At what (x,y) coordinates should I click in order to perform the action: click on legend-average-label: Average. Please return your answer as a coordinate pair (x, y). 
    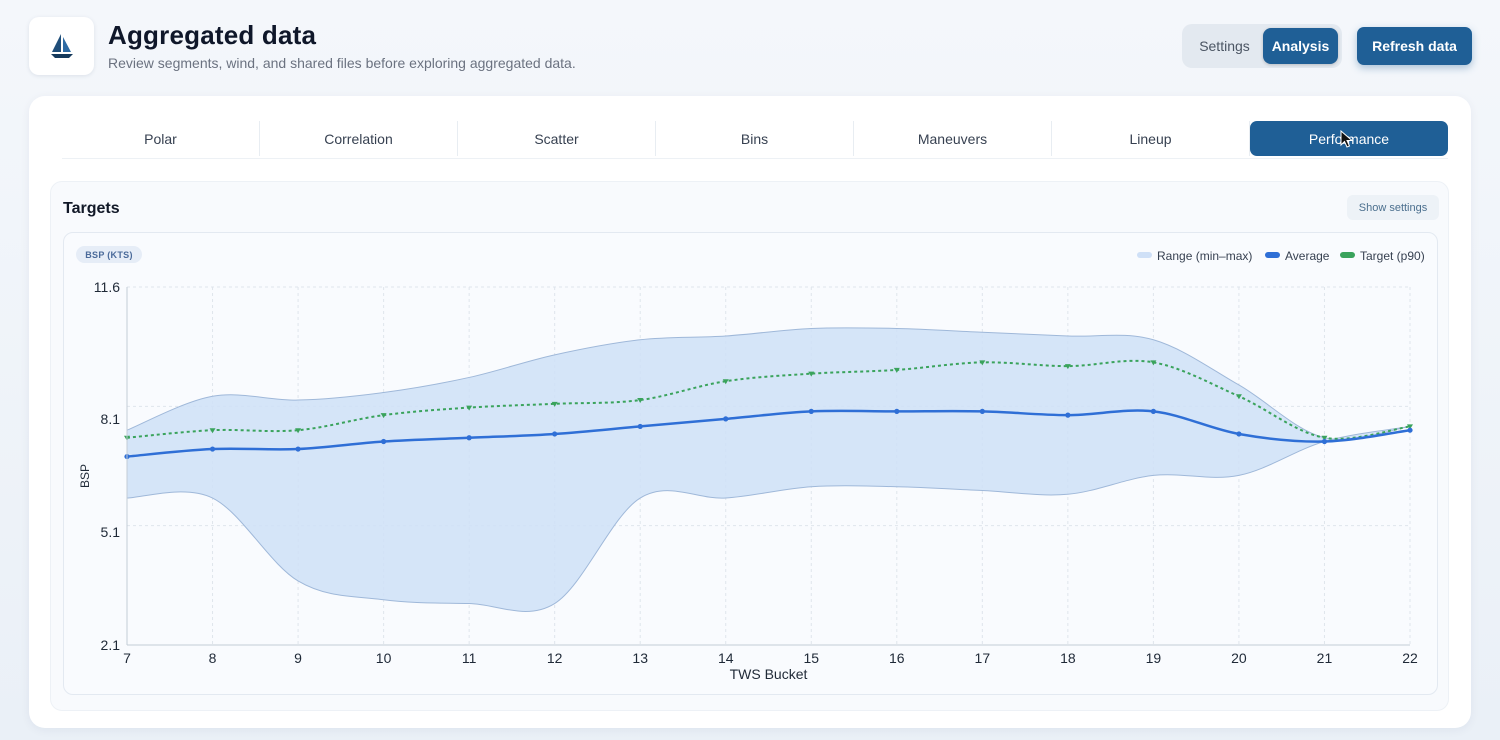
    Looking at the image, I should click on (1307, 256).